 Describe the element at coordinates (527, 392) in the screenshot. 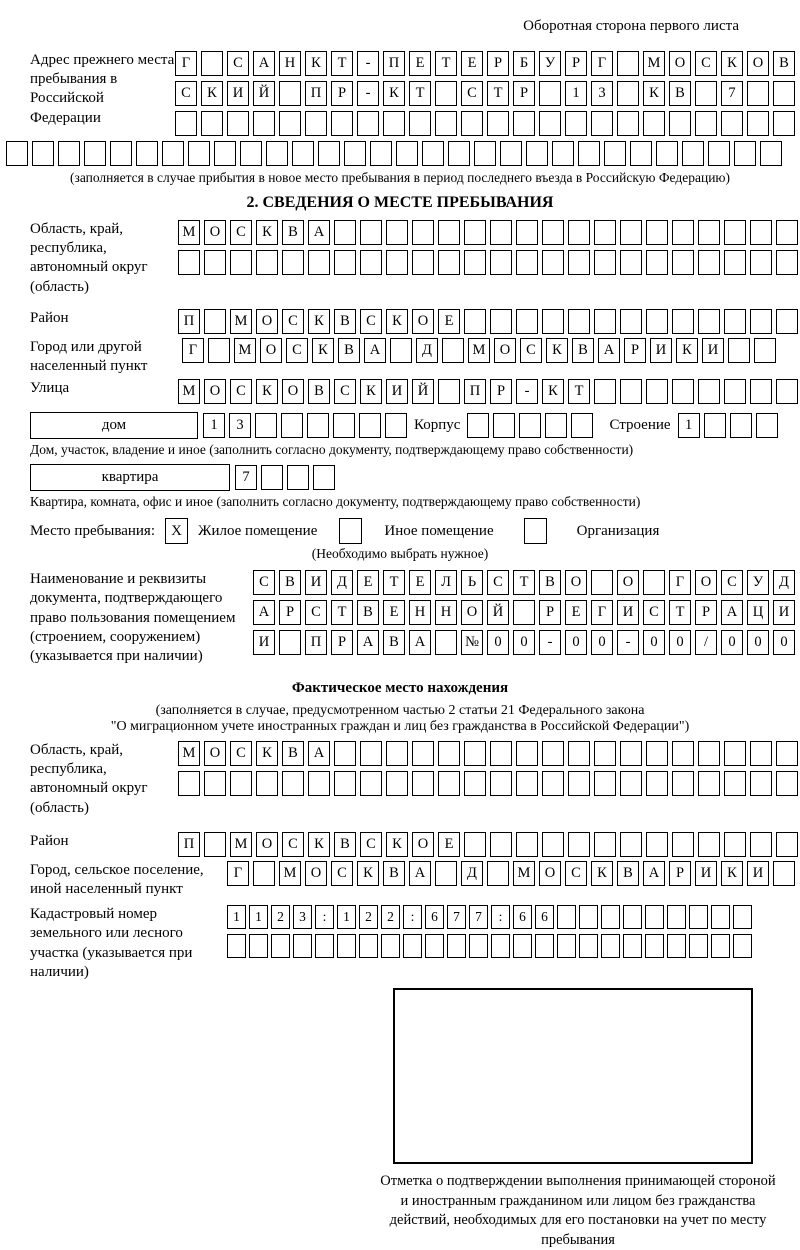

I see `char-cell: -` at that location.